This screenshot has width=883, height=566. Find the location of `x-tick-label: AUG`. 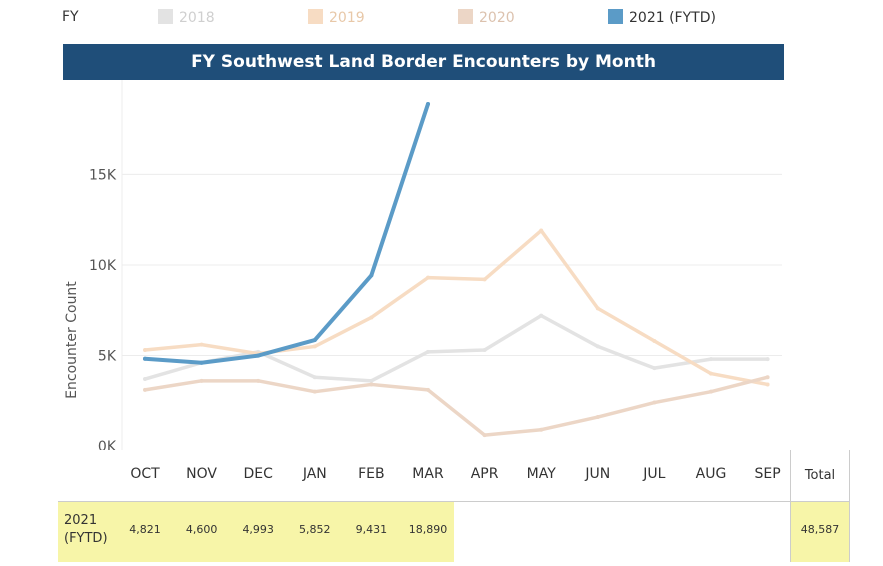

x-tick-label: AUG is located at coordinates (711, 474).